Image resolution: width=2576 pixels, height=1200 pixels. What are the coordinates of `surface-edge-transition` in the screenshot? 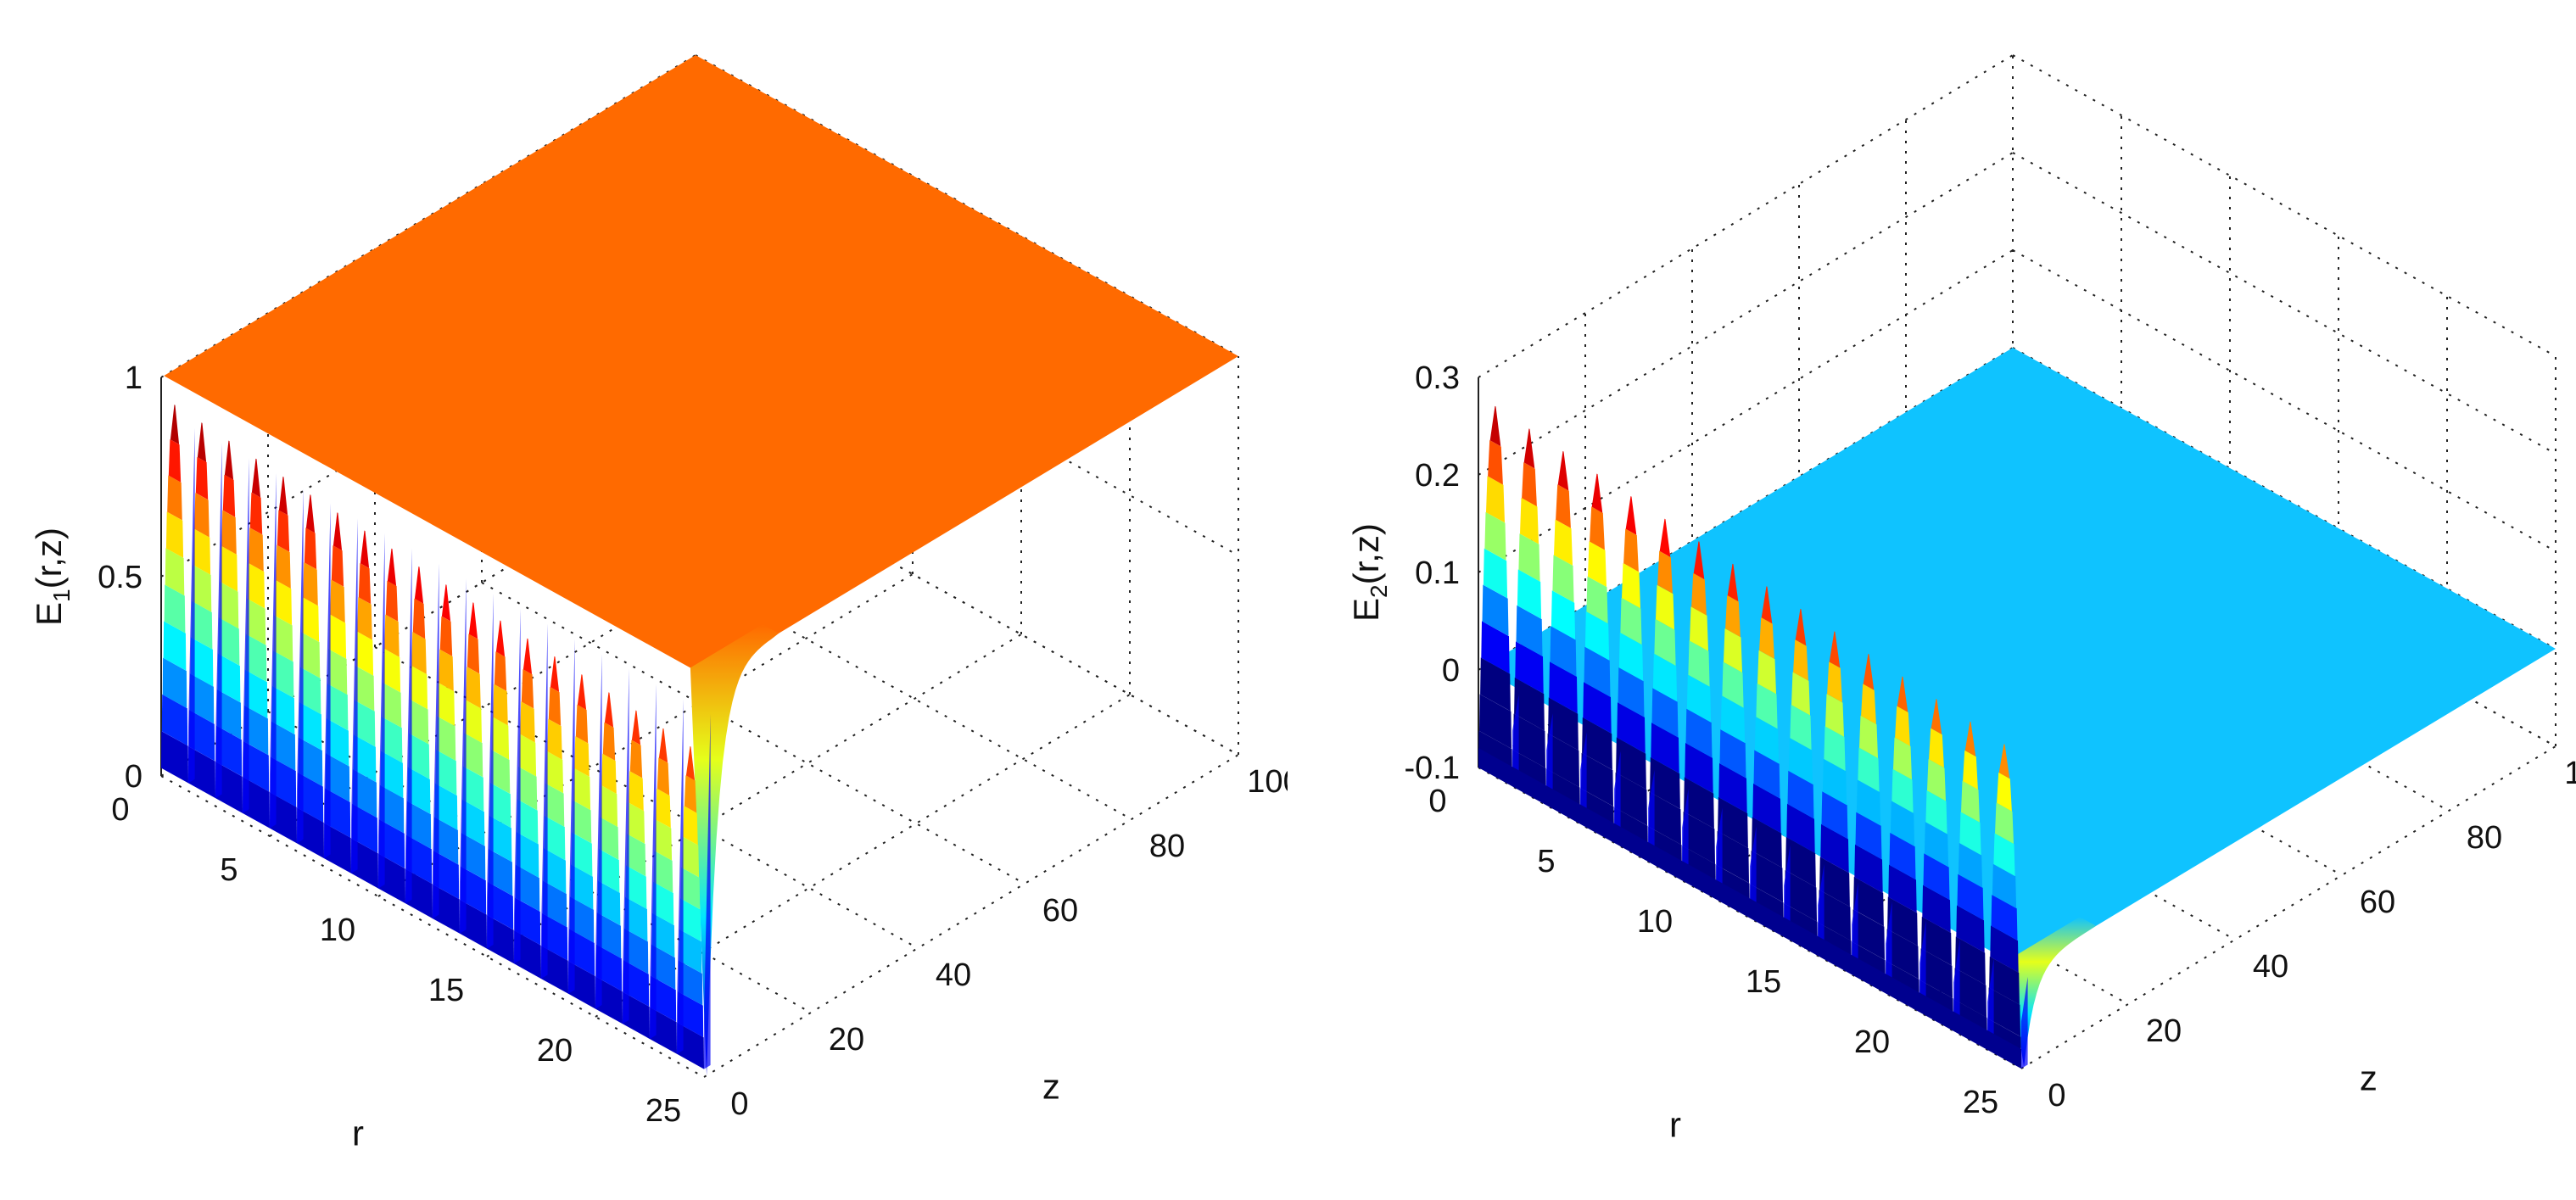 It's located at (2052, 993).